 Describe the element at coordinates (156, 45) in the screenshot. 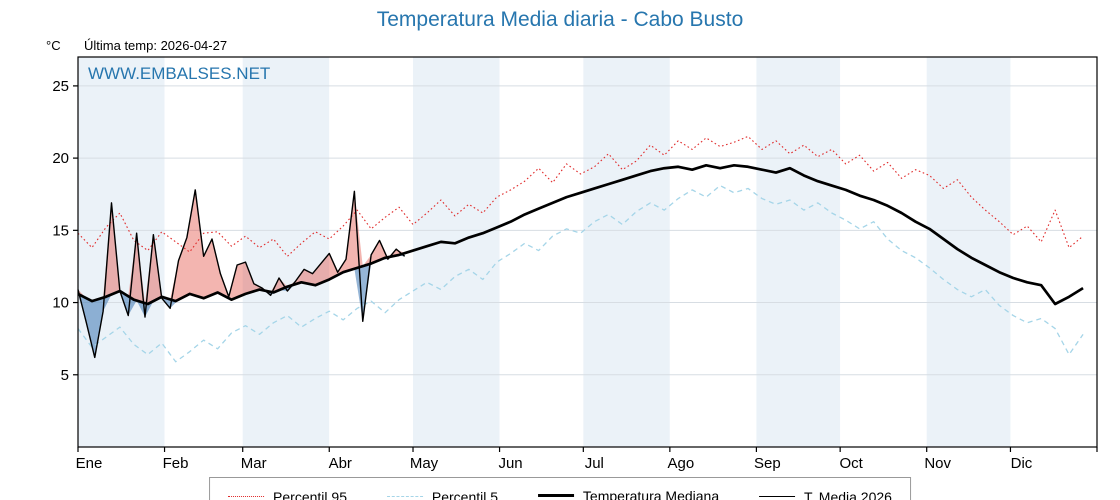

I see `last-temp-label: Última temp: 2026-04-27` at that location.